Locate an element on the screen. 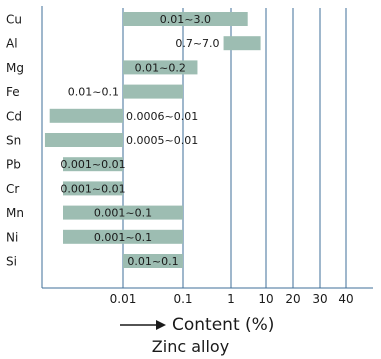 The height and width of the screenshot is (359, 381). x-tick-label: 10 is located at coordinates (265, 299).